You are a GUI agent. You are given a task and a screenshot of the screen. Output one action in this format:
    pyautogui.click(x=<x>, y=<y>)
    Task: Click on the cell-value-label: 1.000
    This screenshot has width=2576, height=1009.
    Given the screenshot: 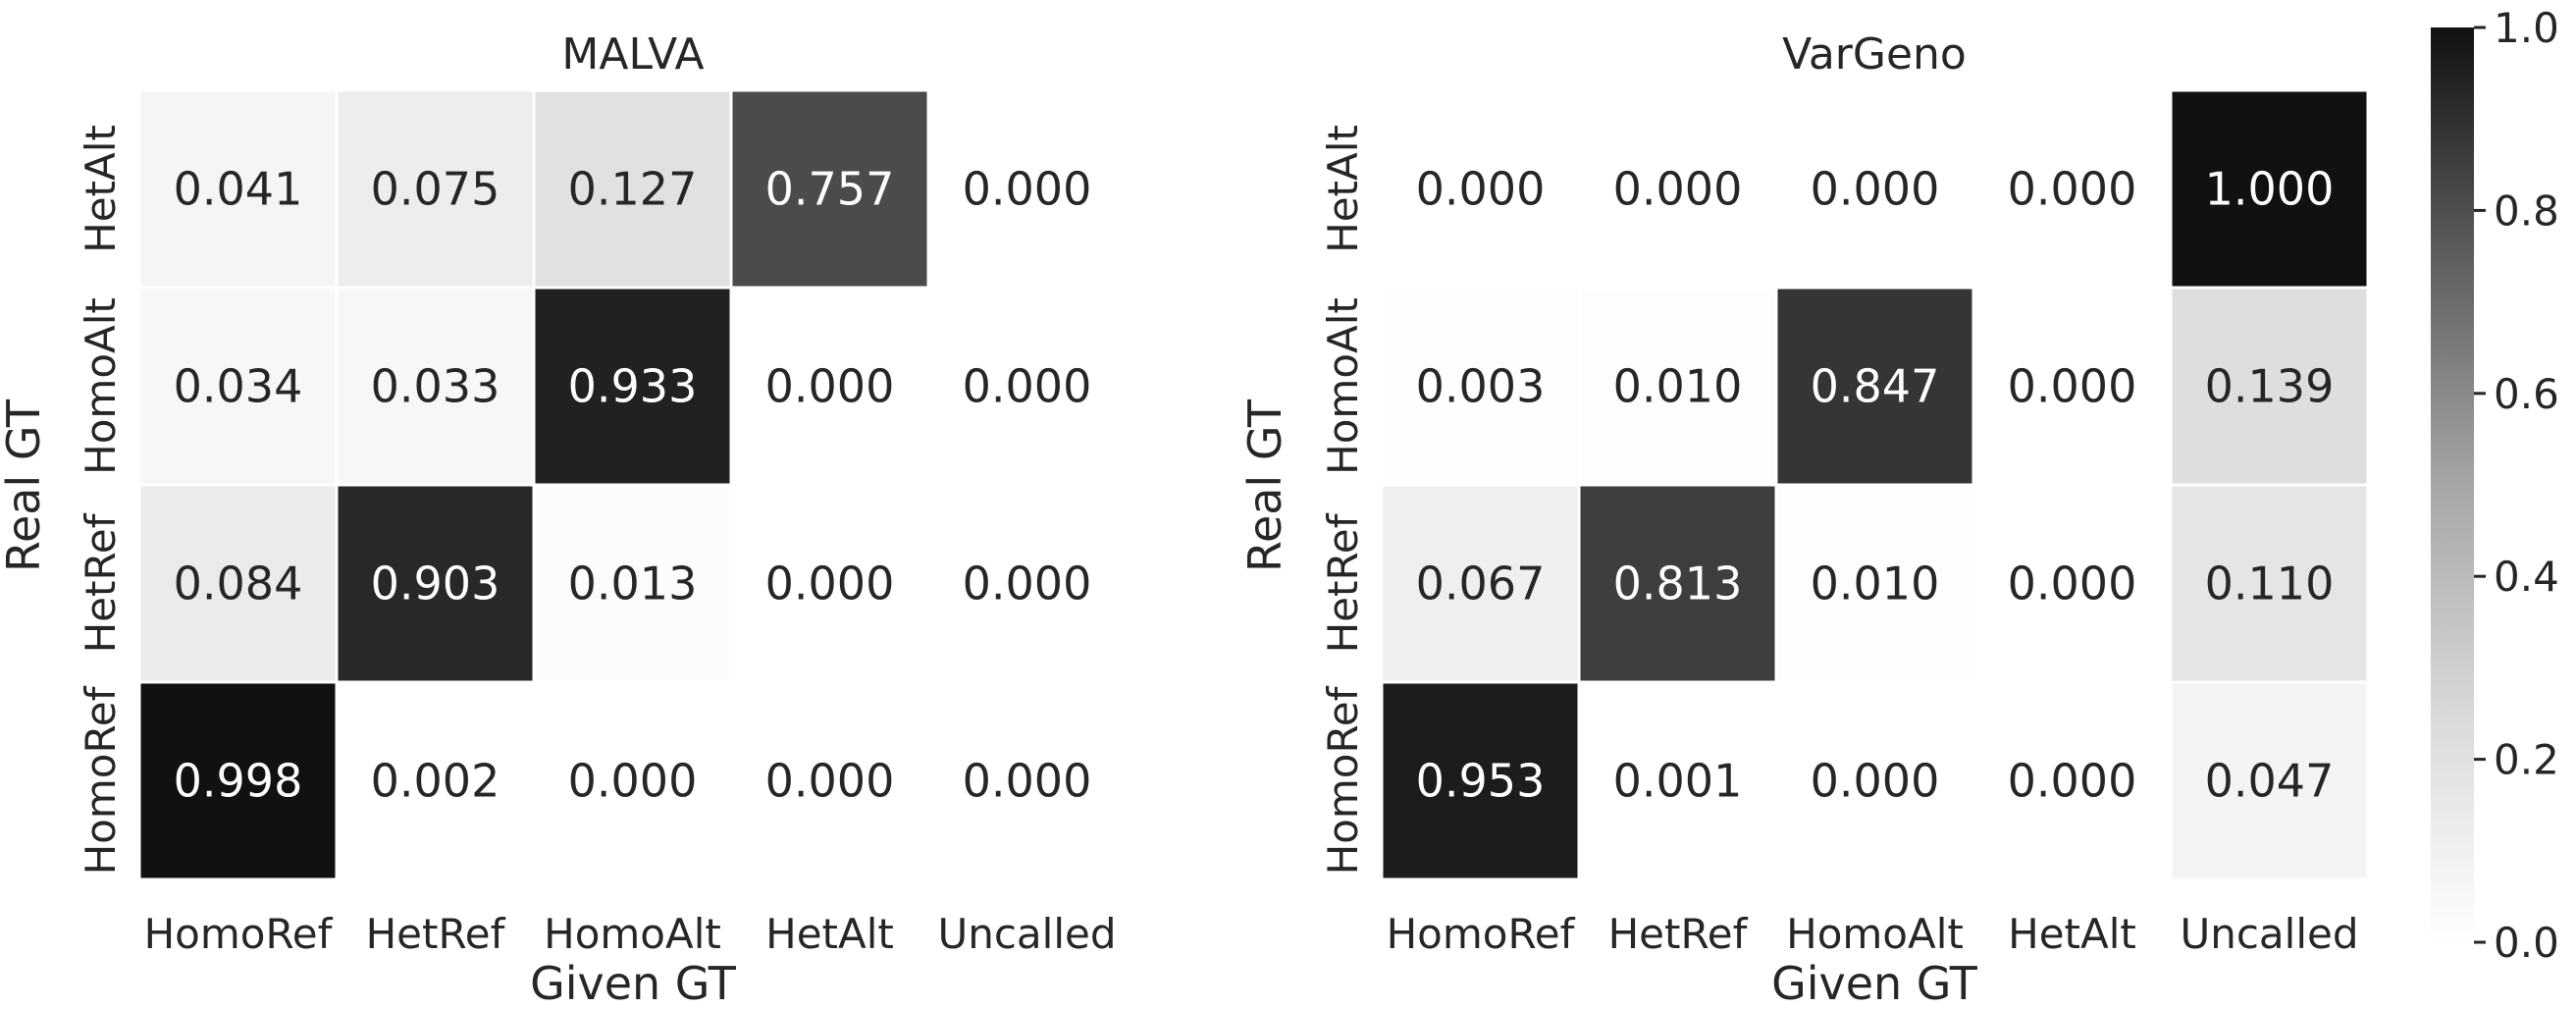 What is the action you would take?
    pyautogui.click(x=2270, y=189)
    